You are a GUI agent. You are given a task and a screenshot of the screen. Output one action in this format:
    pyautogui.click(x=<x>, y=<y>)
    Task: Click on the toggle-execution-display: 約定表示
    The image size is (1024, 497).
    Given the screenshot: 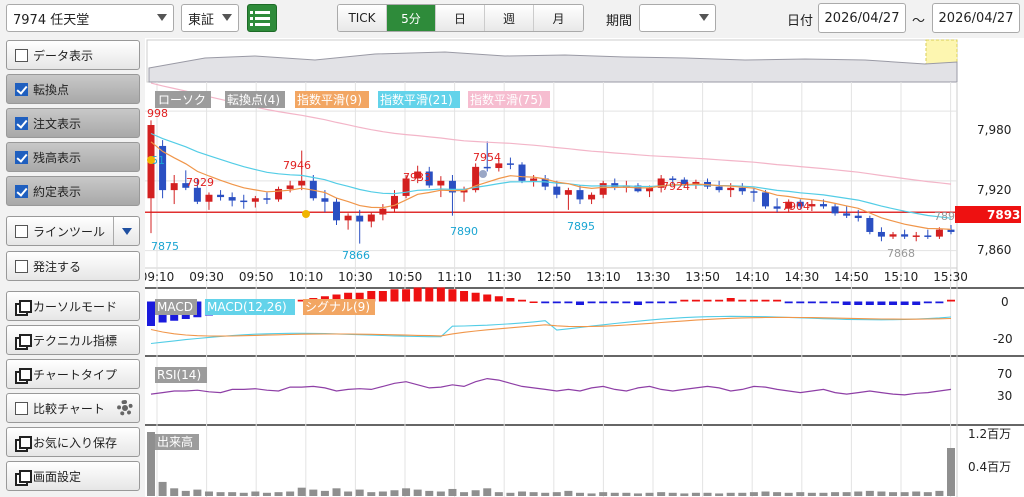 What is the action you would take?
    pyautogui.click(x=73, y=191)
    